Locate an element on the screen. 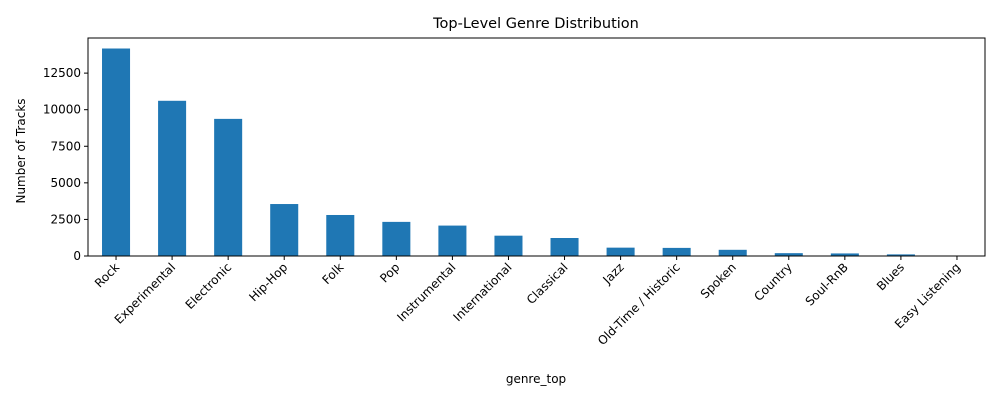 Image resolution: width=1000 pixels, height=400 pixels. x-tick-label: Pop is located at coordinates (389, 272).